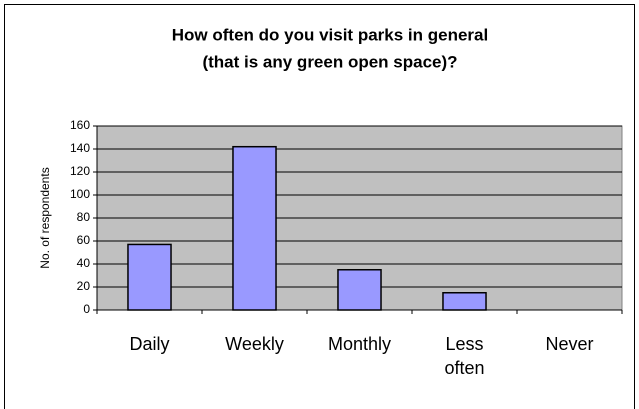  What do you see at coordinates (464, 356) in the screenshot?
I see `x-tick-label: Less often` at bounding box center [464, 356].